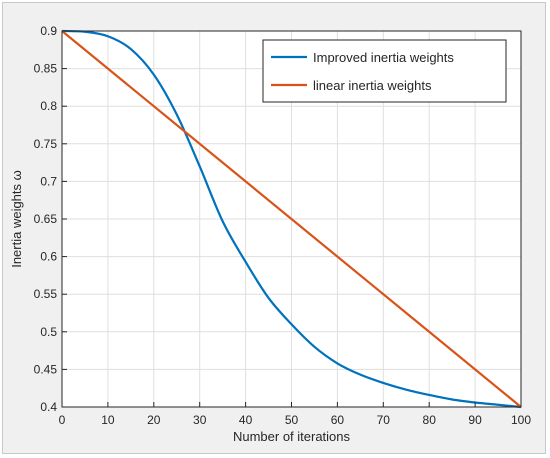 This screenshot has height=458, width=550. What do you see at coordinates (46, 144) in the screenshot?
I see `y-tick-label: 0.75` at bounding box center [46, 144].